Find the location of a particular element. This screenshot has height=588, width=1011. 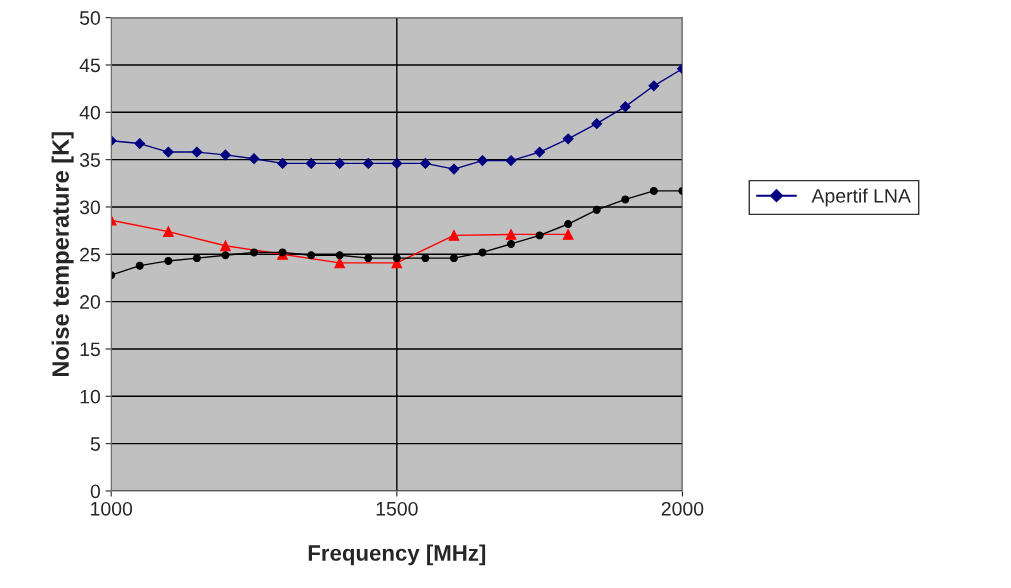

y-tick-label: 5 is located at coordinates (95, 444).